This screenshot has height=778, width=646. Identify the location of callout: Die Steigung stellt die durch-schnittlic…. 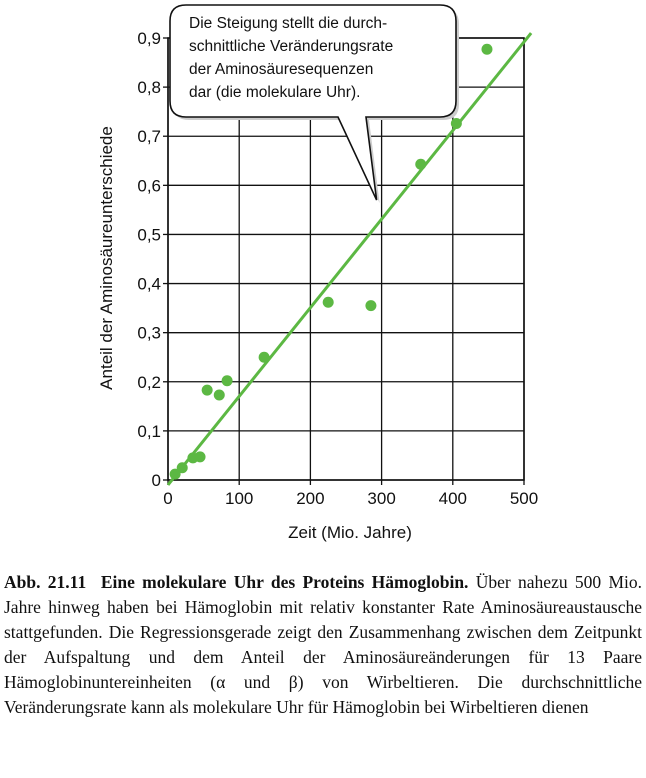
(314, 104).